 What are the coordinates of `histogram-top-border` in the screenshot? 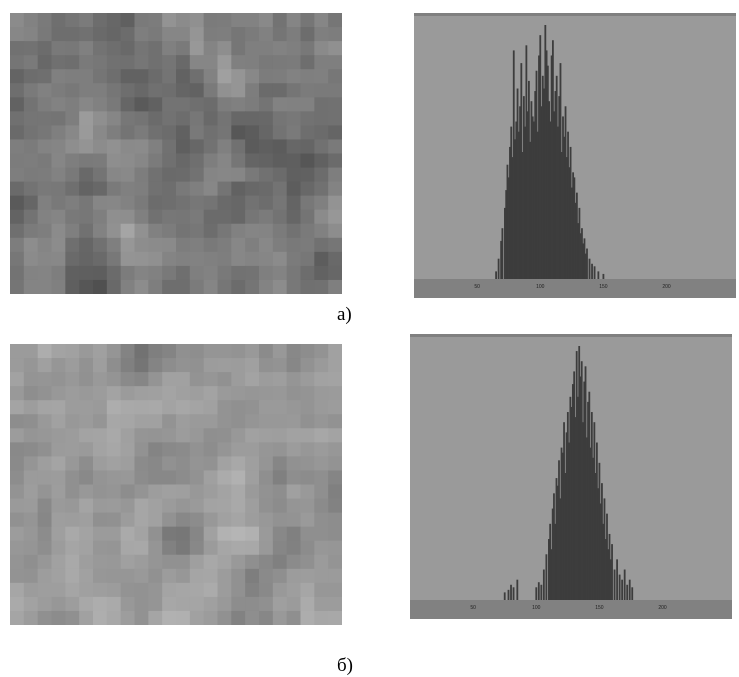 It's located at (575, 14).